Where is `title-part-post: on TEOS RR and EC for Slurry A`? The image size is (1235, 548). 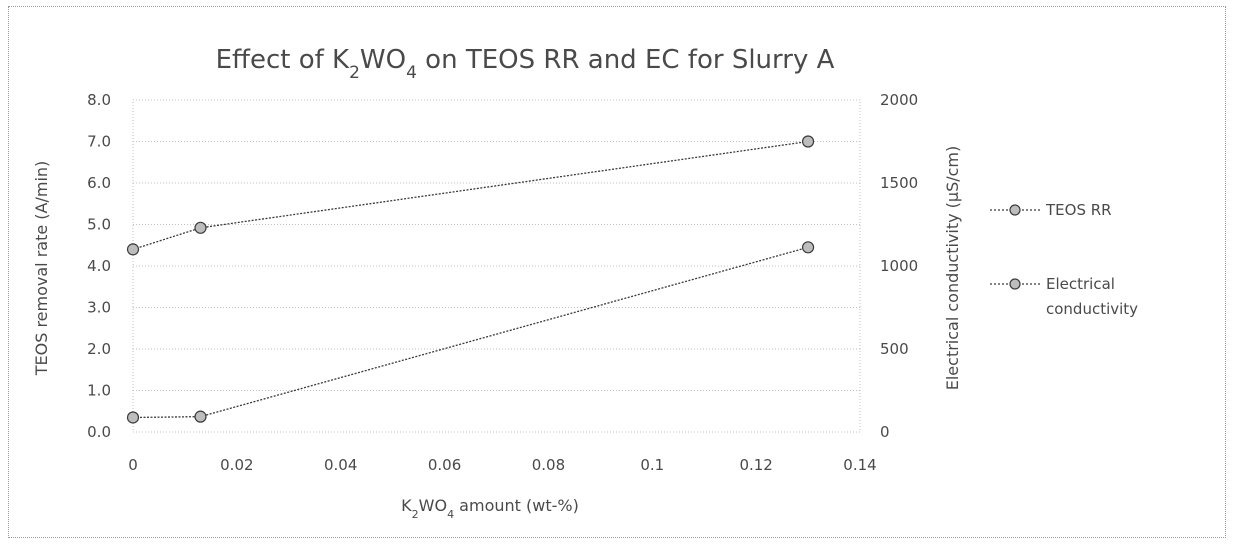
title-part-post: on TEOS RR and EC for Slurry A is located at coordinates (626, 60).